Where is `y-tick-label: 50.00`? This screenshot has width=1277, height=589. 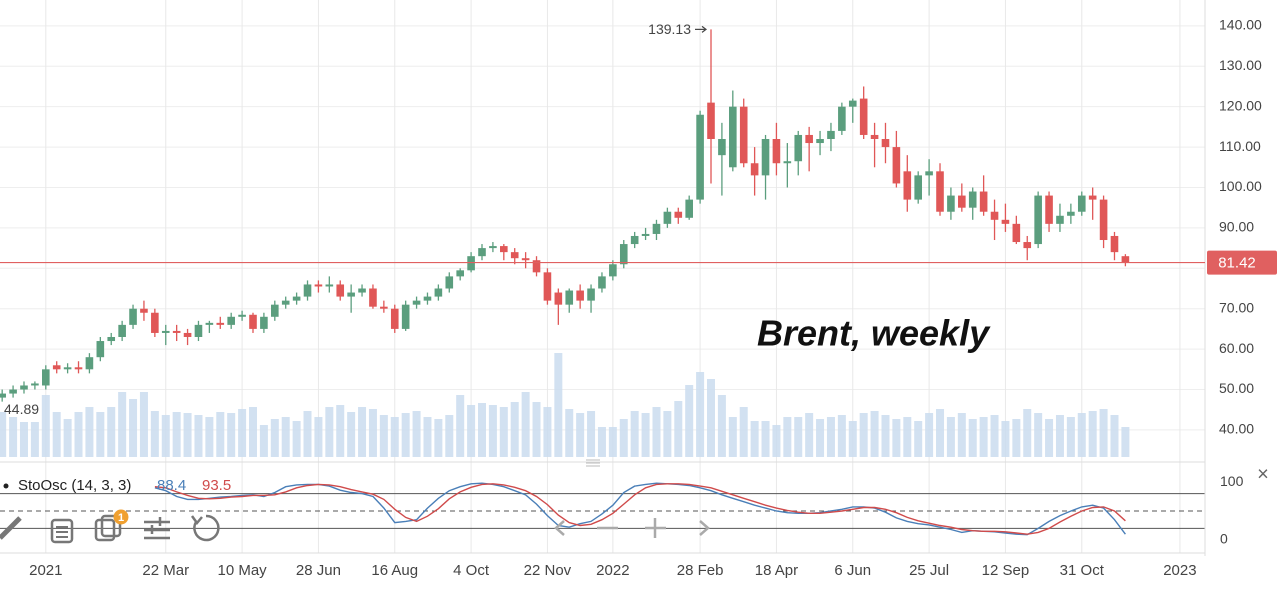
y-tick-label: 50.00 is located at coordinates (1236, 388).